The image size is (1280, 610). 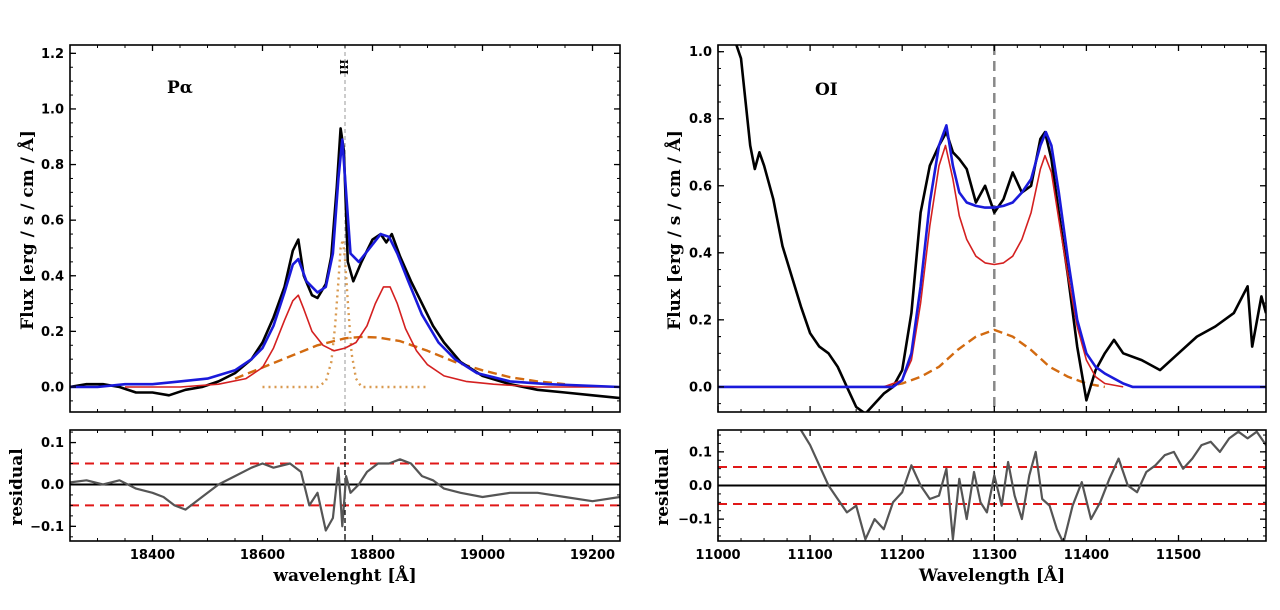 I want to click on x-tick-label: 11100, so click(x=809, y=555).